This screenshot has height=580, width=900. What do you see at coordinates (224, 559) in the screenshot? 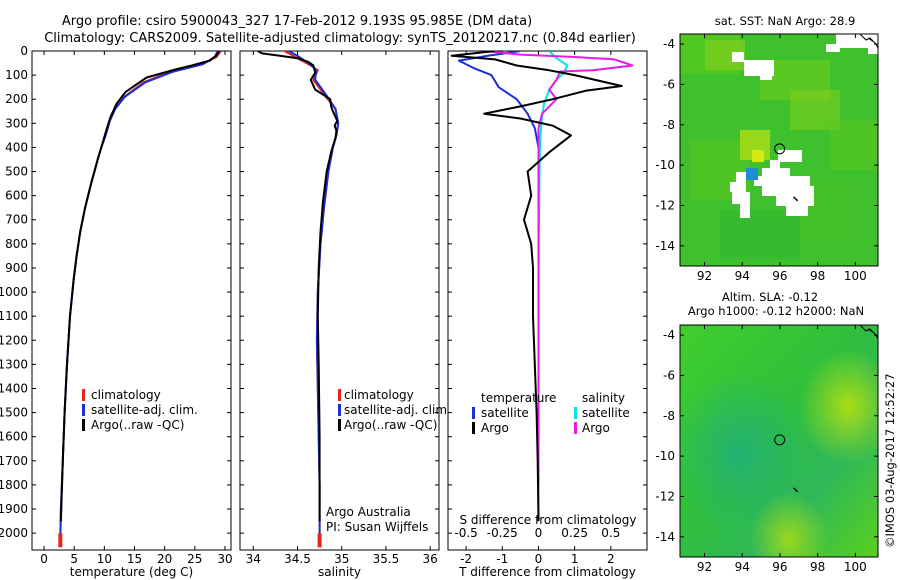
I see `x-tick-label: 30` at bounding box center [224, 559].